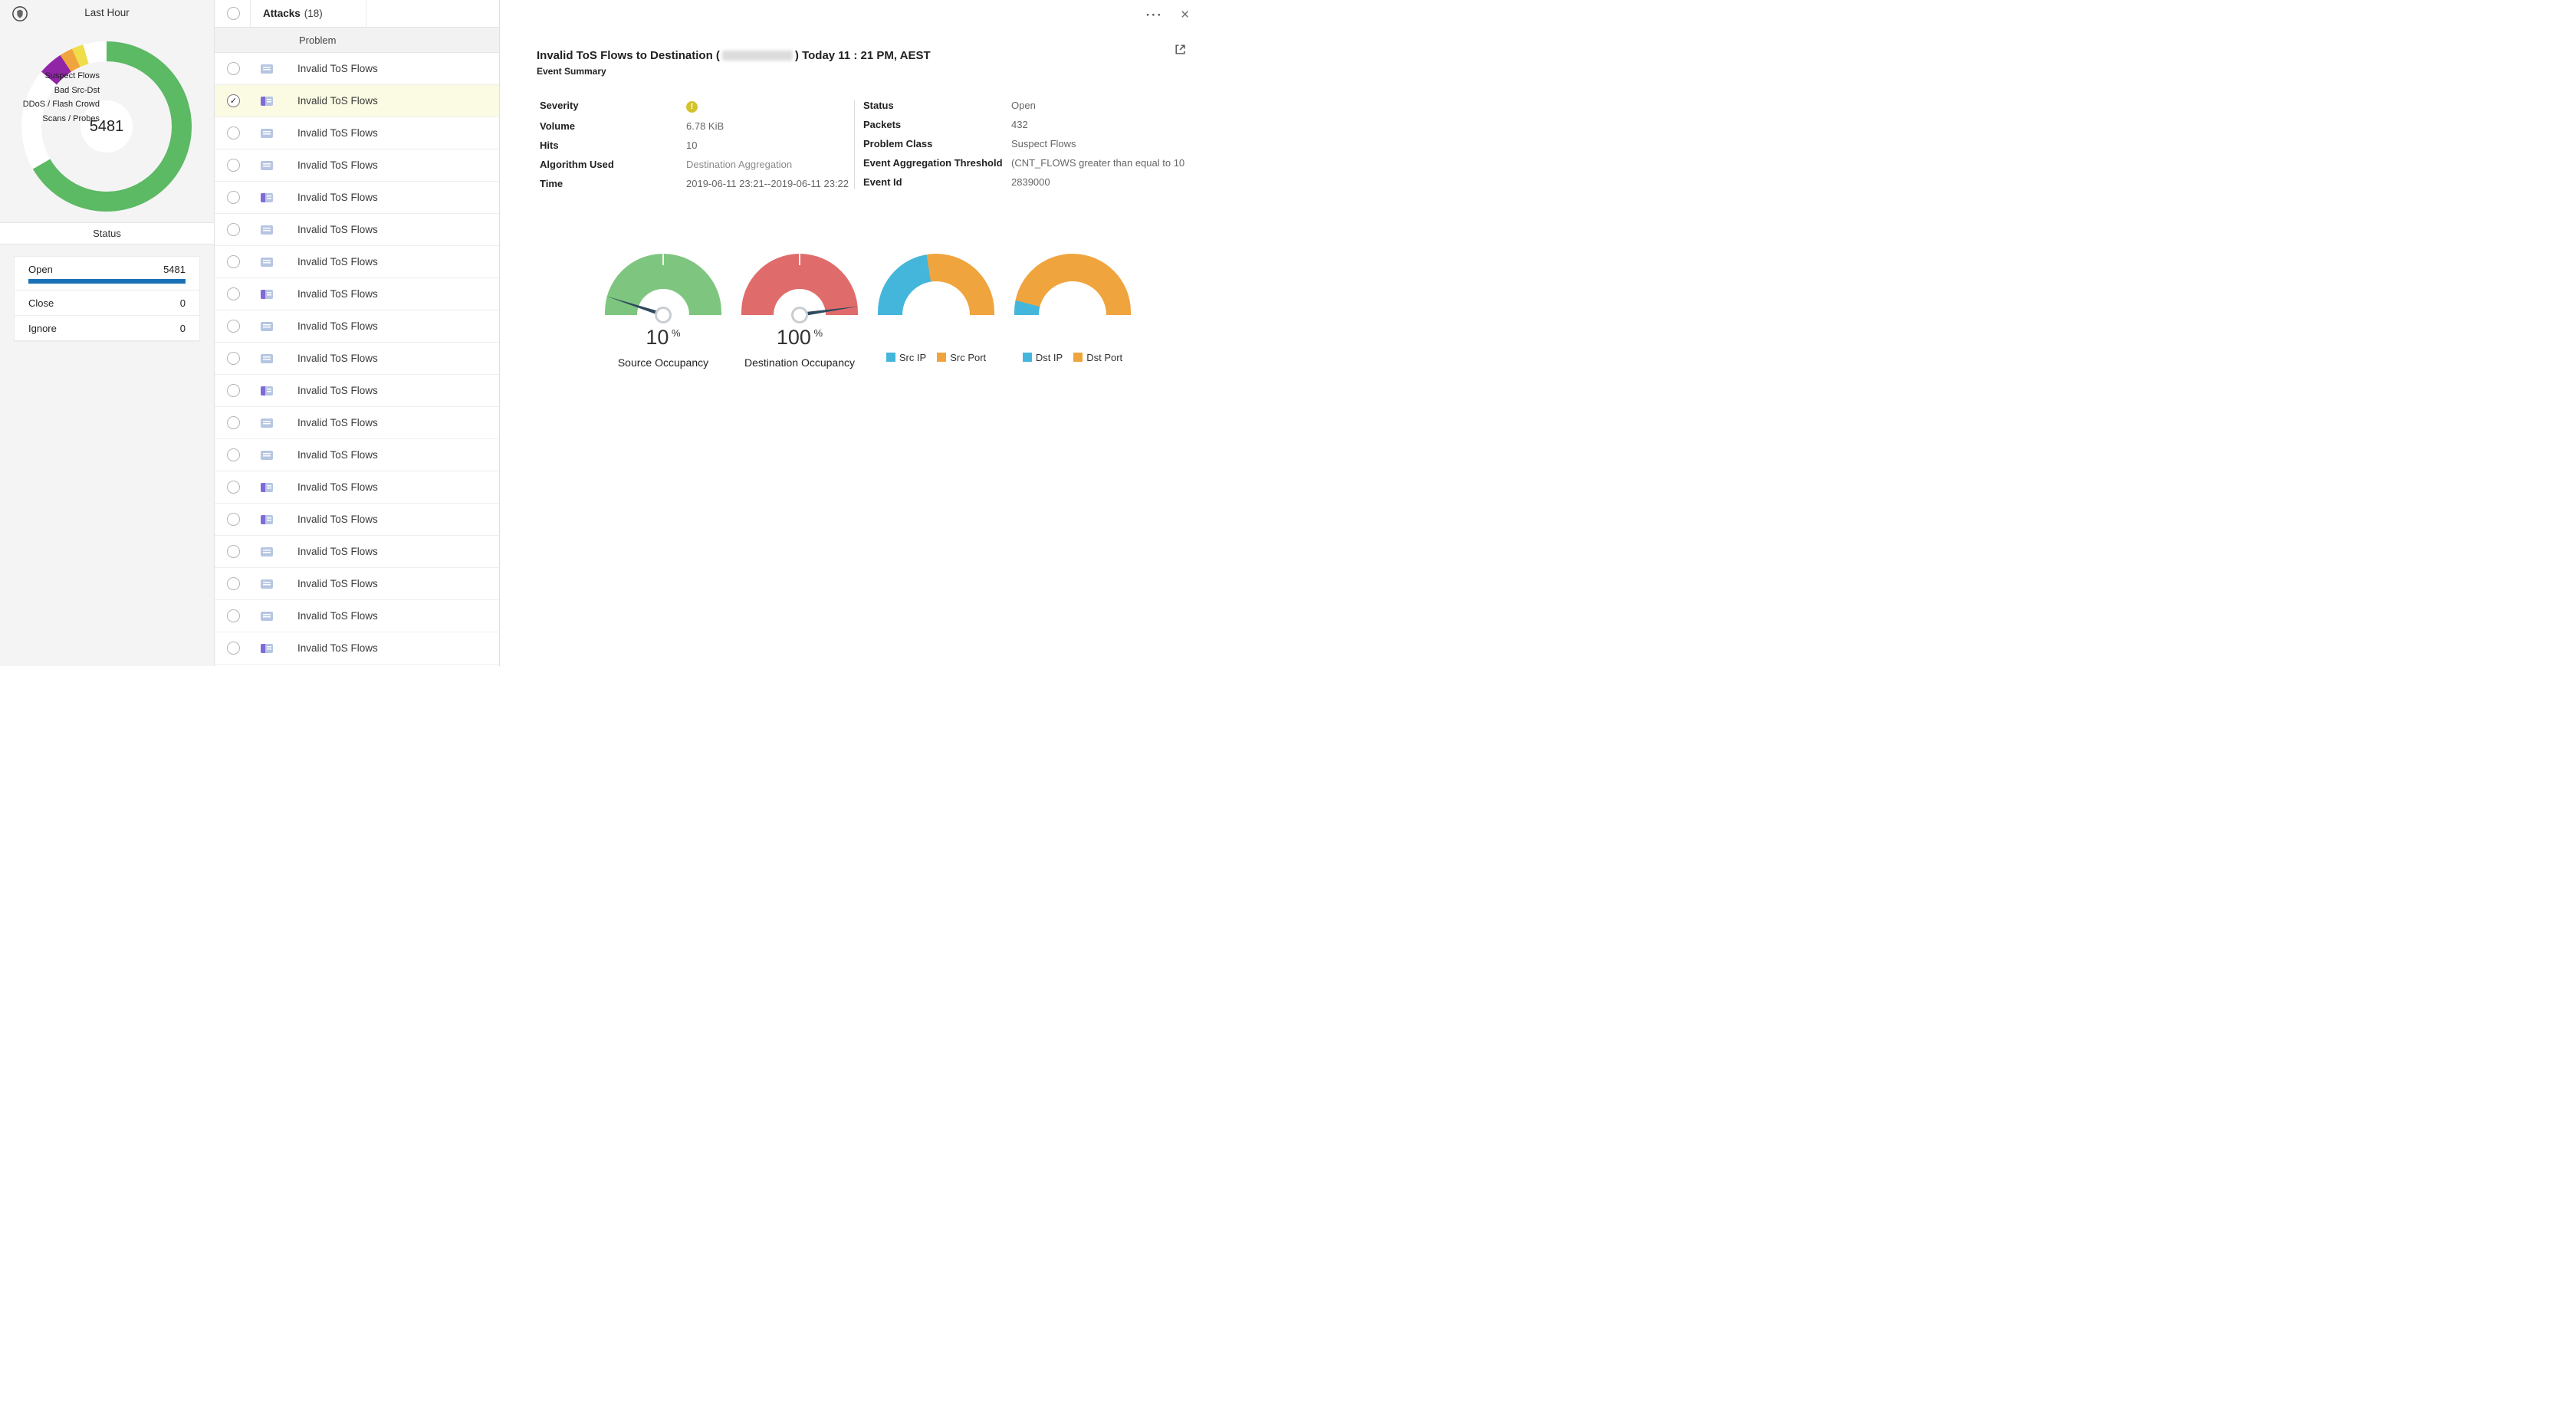  Describe the element at coordinates (854, 144) in the screenshot. I see `fields-divider` at that location.